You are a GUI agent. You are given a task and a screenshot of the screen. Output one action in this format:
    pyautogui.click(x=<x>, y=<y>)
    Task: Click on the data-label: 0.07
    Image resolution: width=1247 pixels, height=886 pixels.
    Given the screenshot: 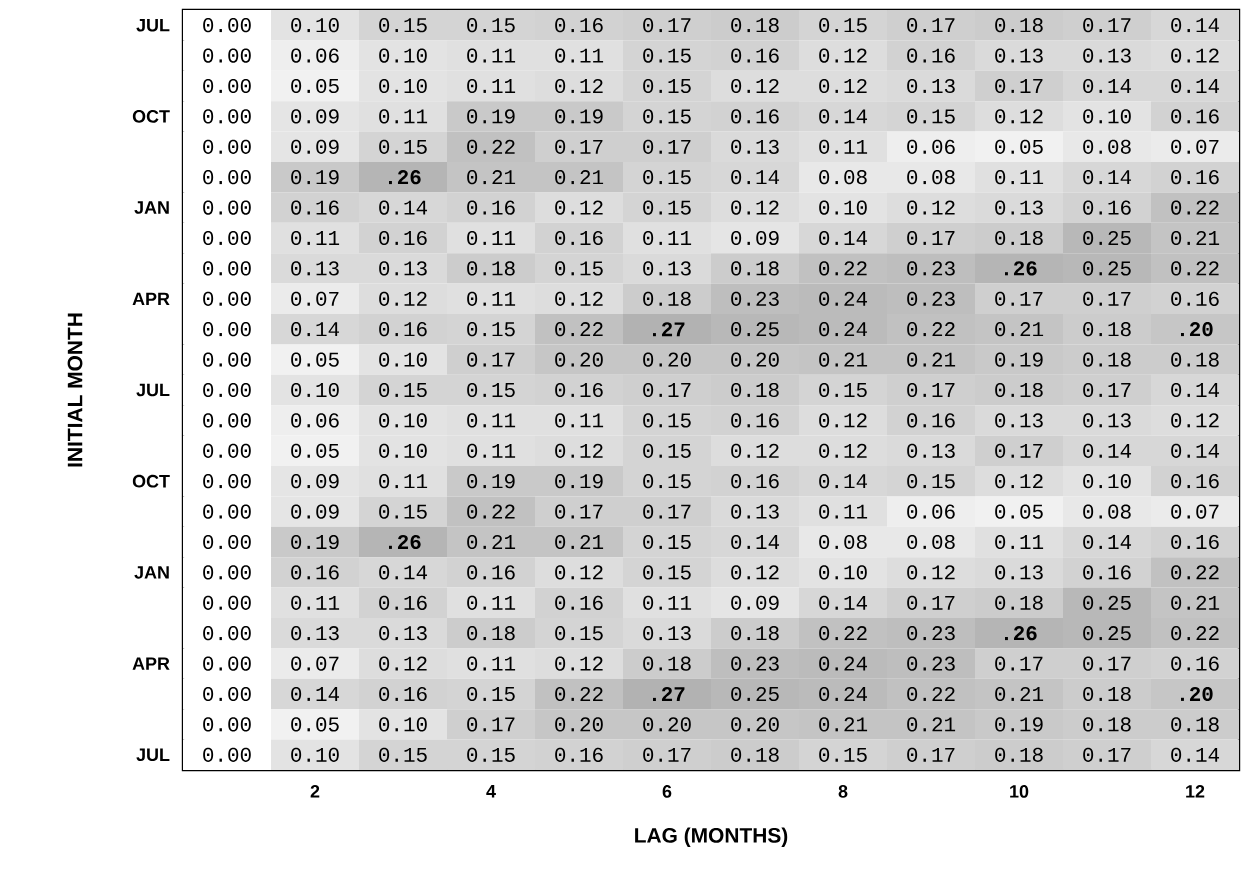 What is the action you would take?
    pyautogui.click(x=315, y=298)
    